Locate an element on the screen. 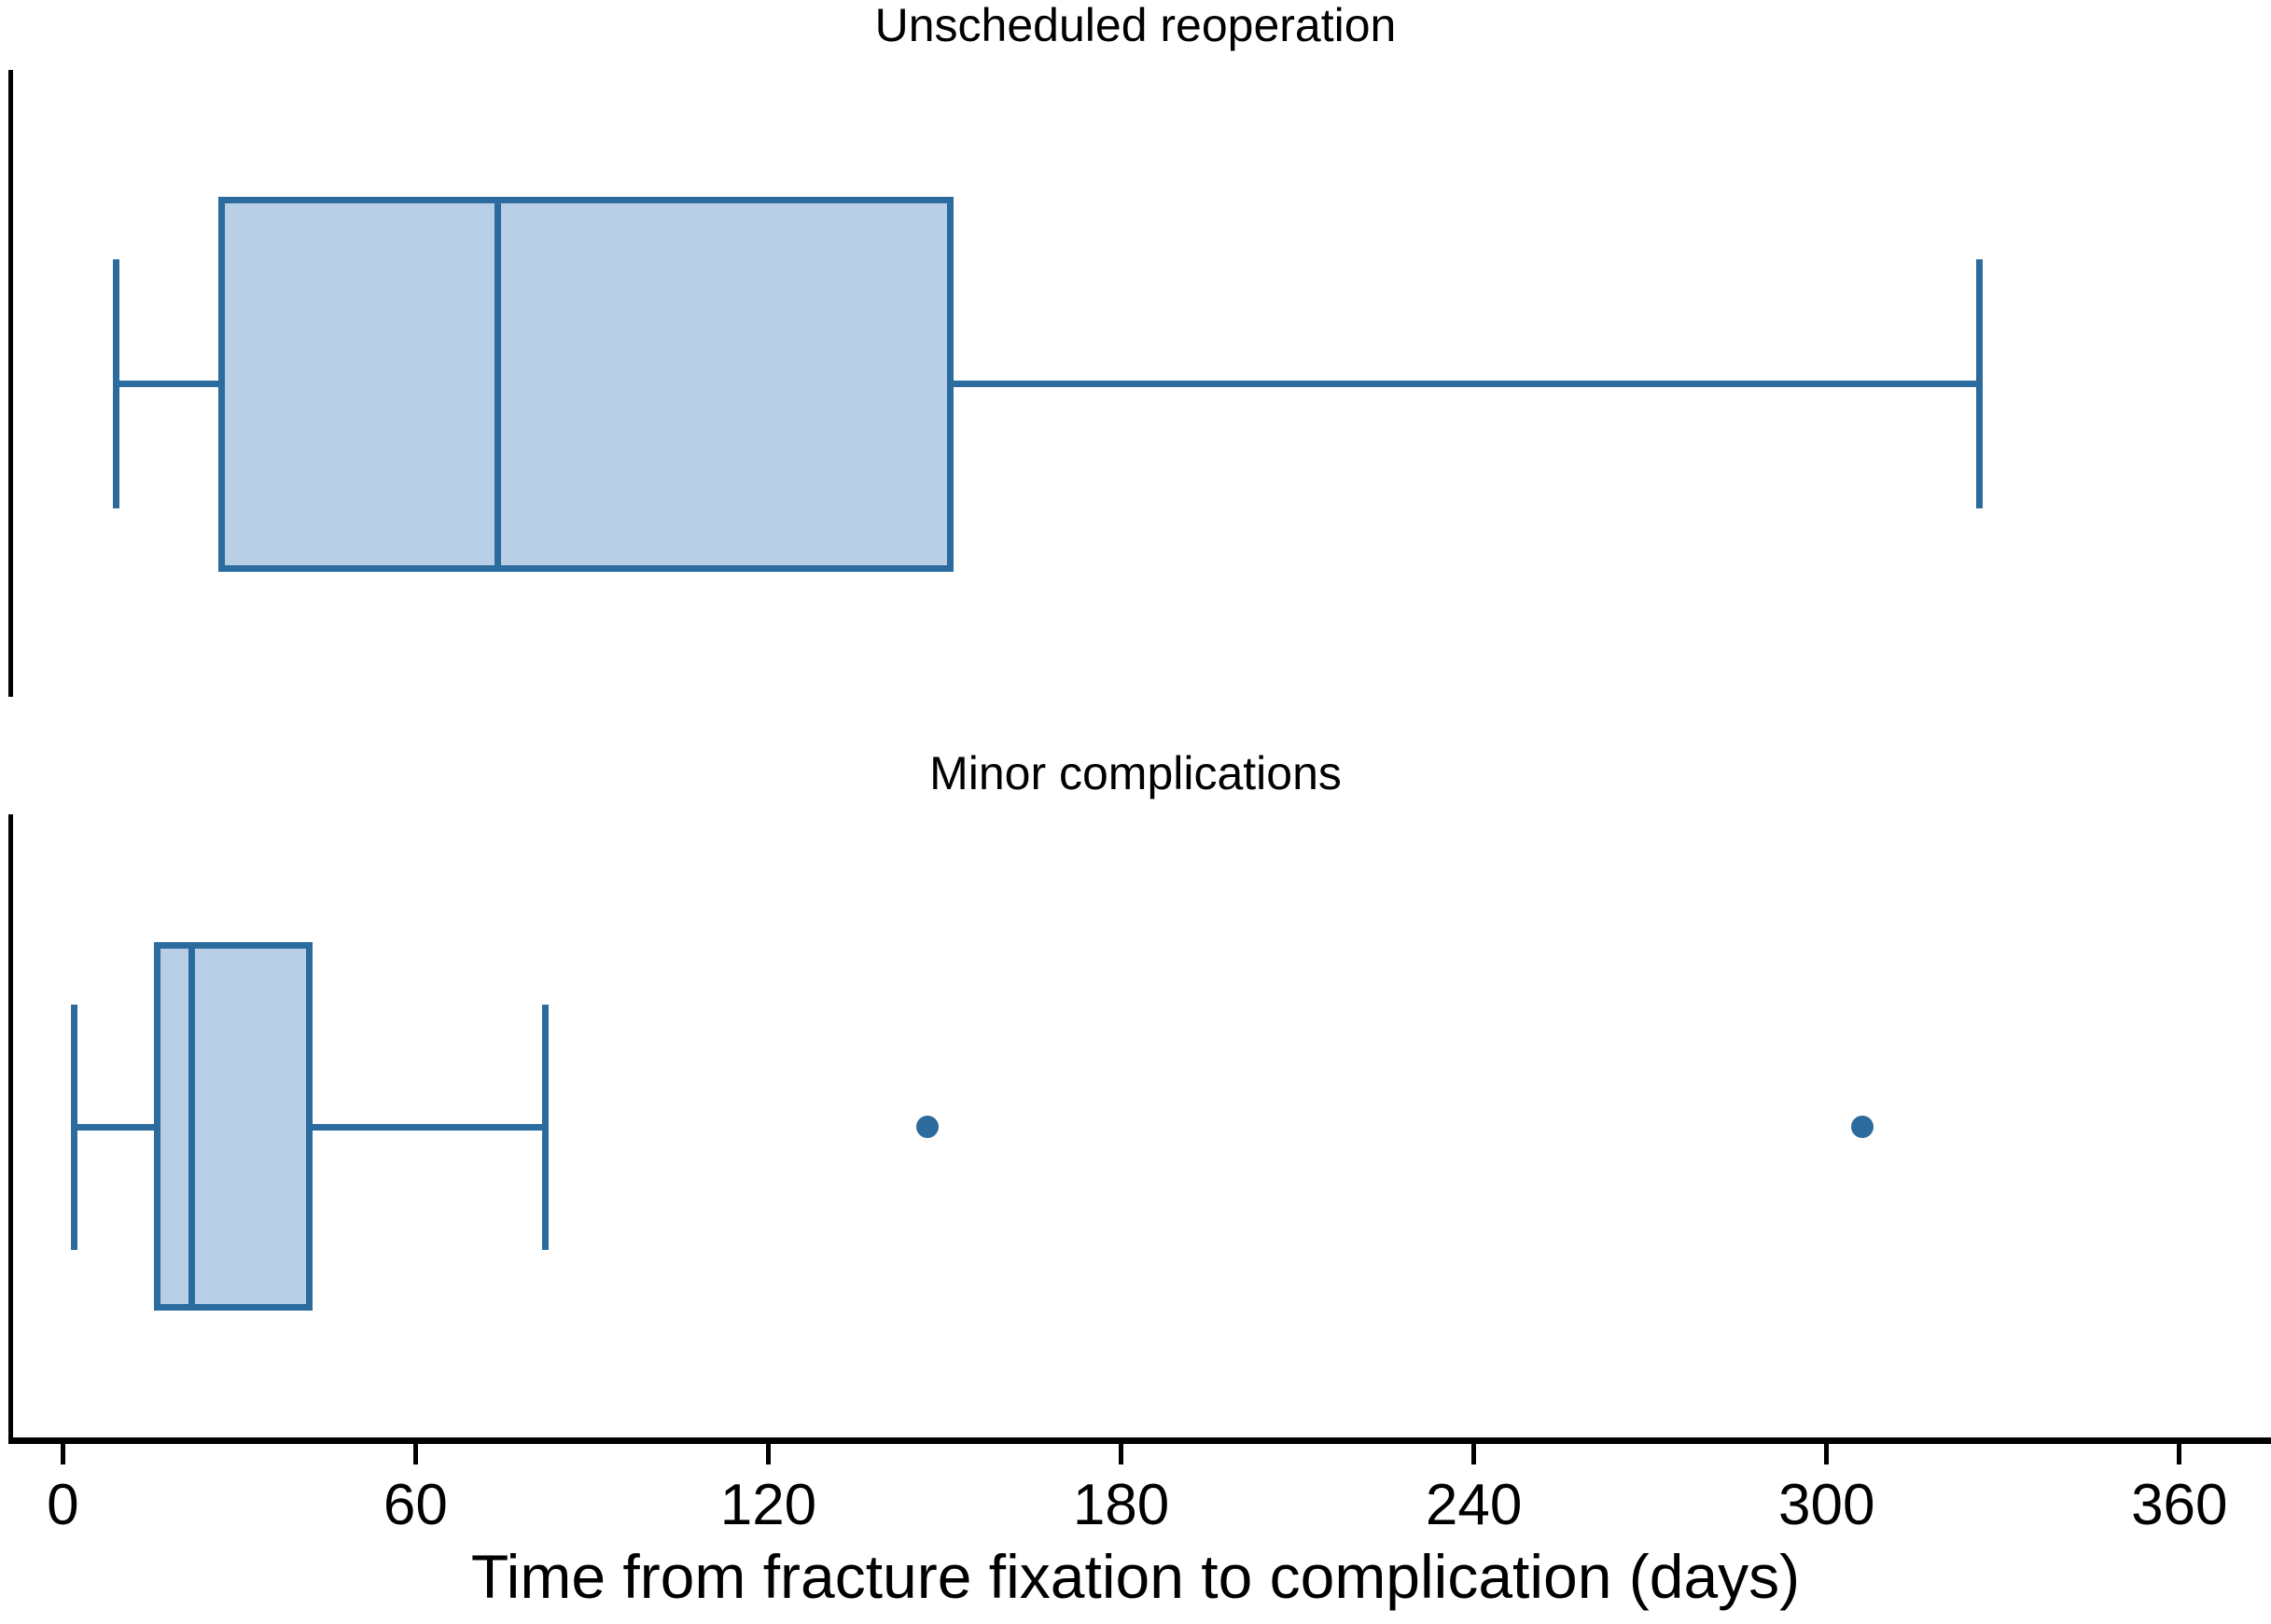  x-axis-tick-label: 0 is located at coordinates (63, 1505).